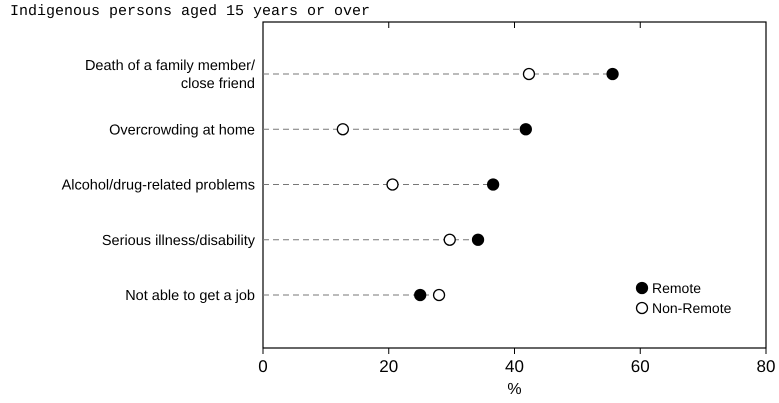 The image size is (779, 403). Describe the element at coordinates (263, 366) in the screenshot. I see `x-tick-label: 0` at that location.